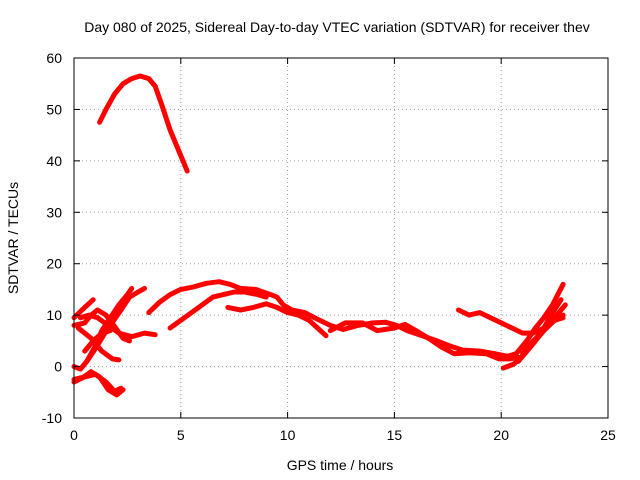  What do you see at coordinates (54, 212) in the screenshot?
I see `y-tick-label: 30` at bounding box center [54, 212].